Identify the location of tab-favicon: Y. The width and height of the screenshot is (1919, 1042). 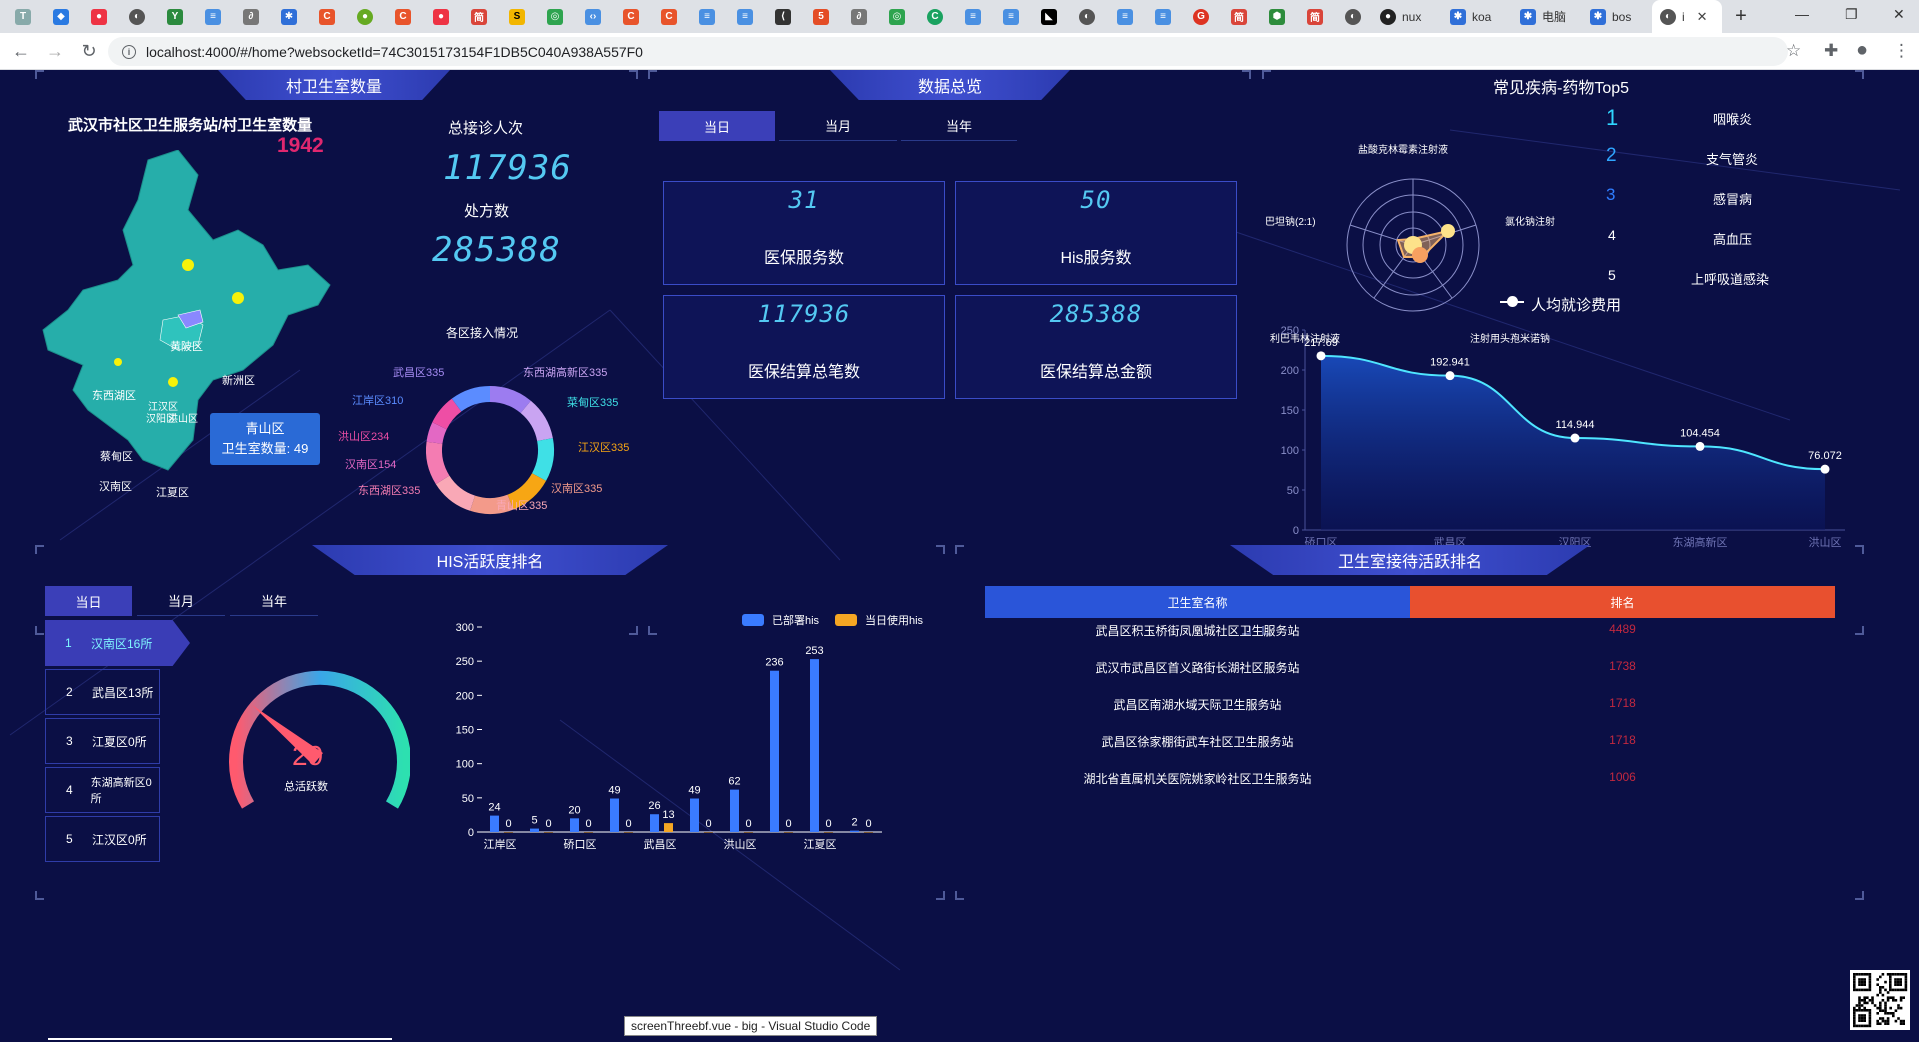
(175, 16).